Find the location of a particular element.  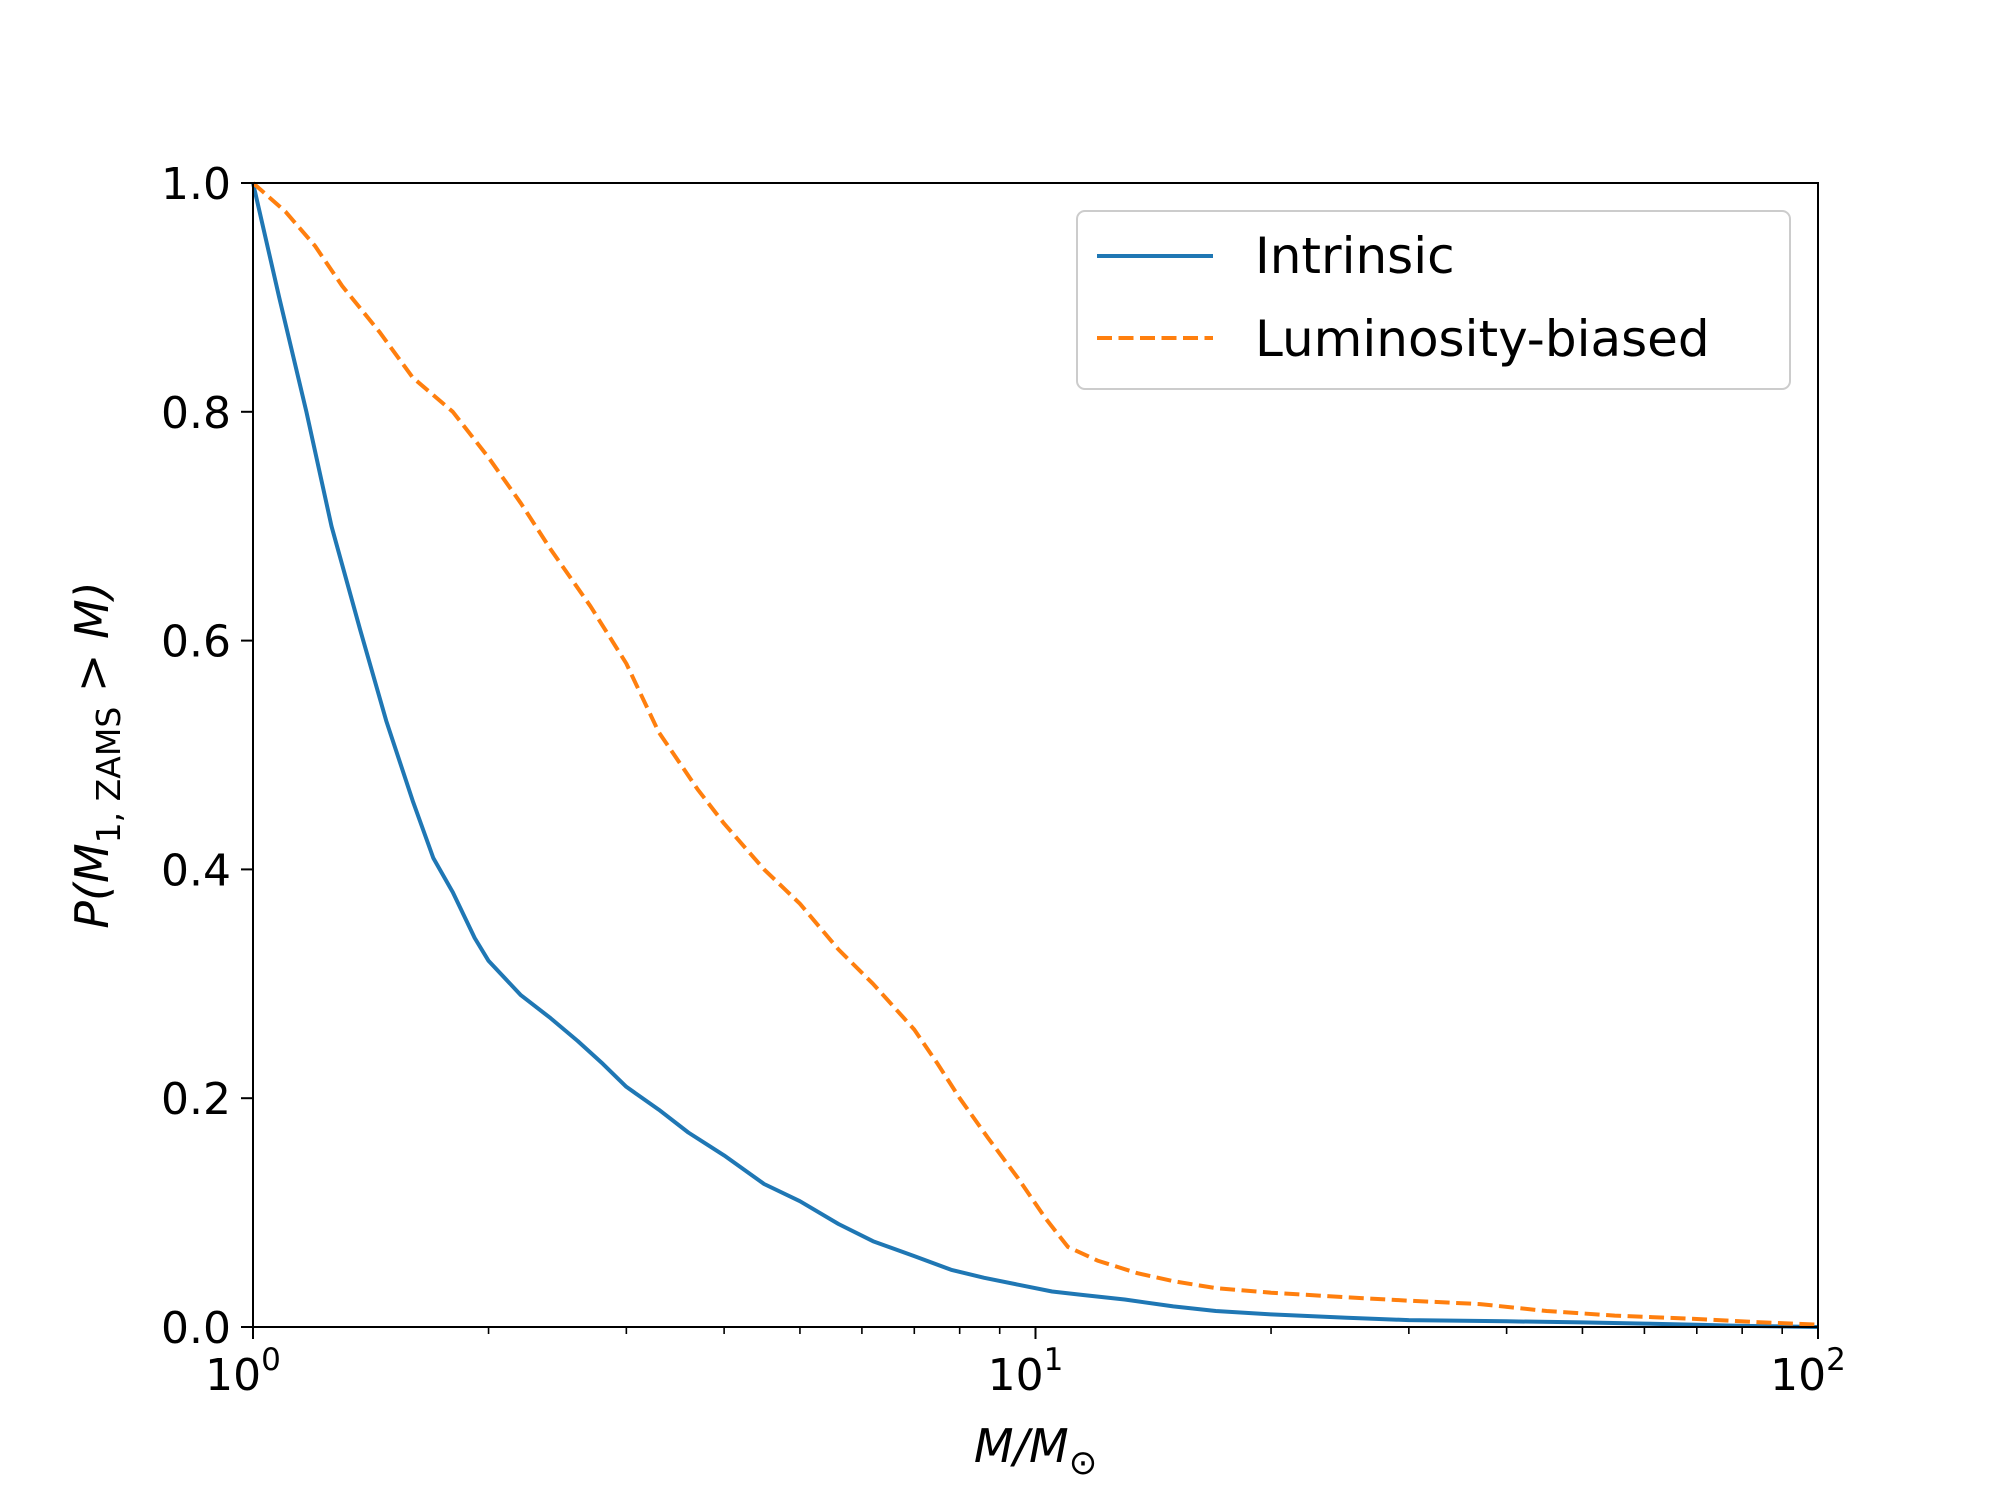

x-axis-label-sub: ⊙ is located at coordinates (1083, 1463).